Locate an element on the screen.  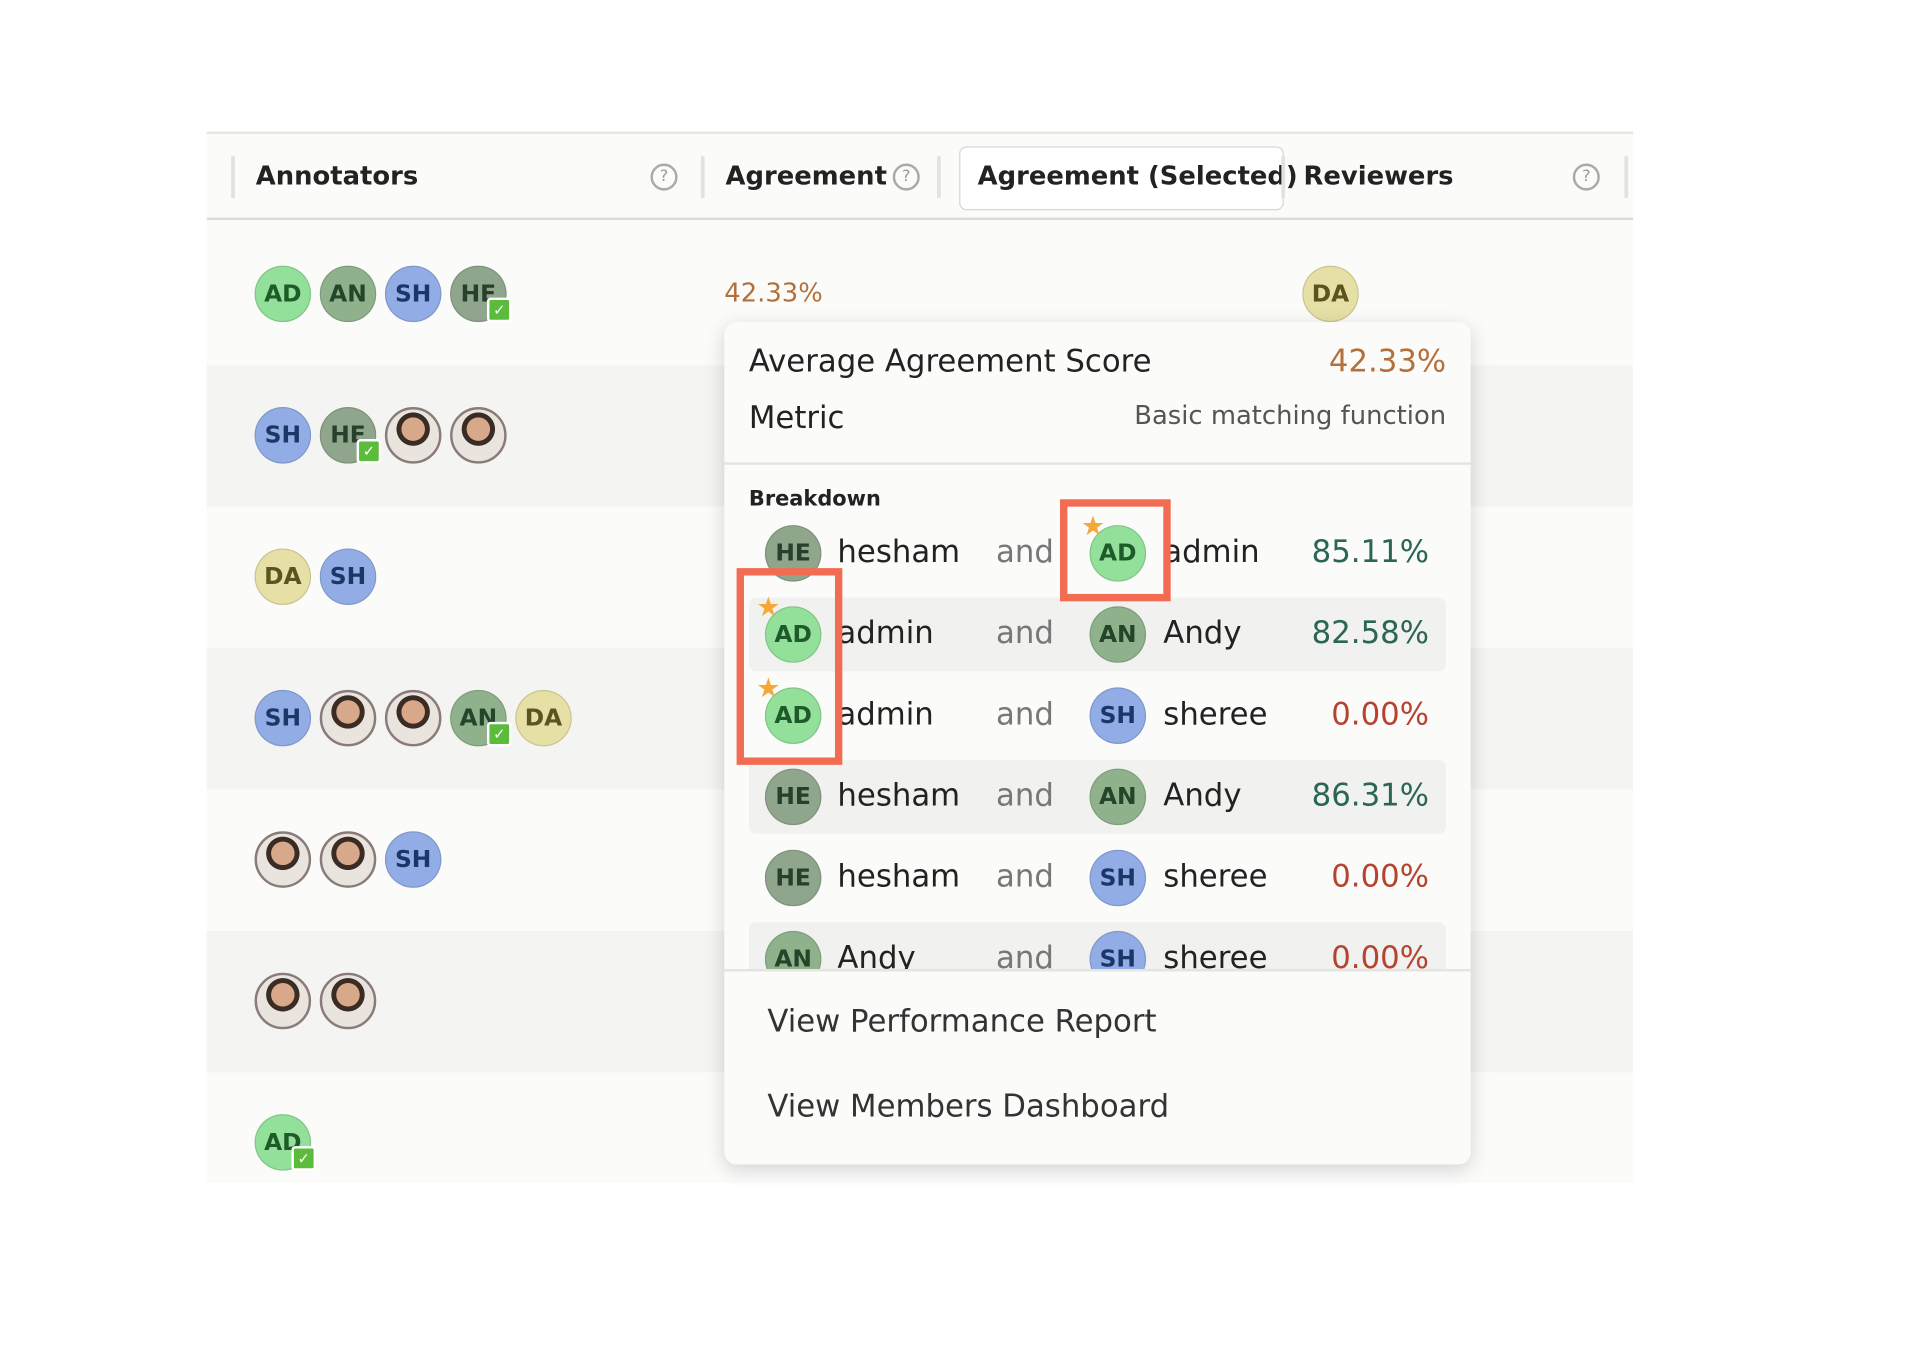
action-link: View Members Dashboard is located at coordinates (968, 1106).